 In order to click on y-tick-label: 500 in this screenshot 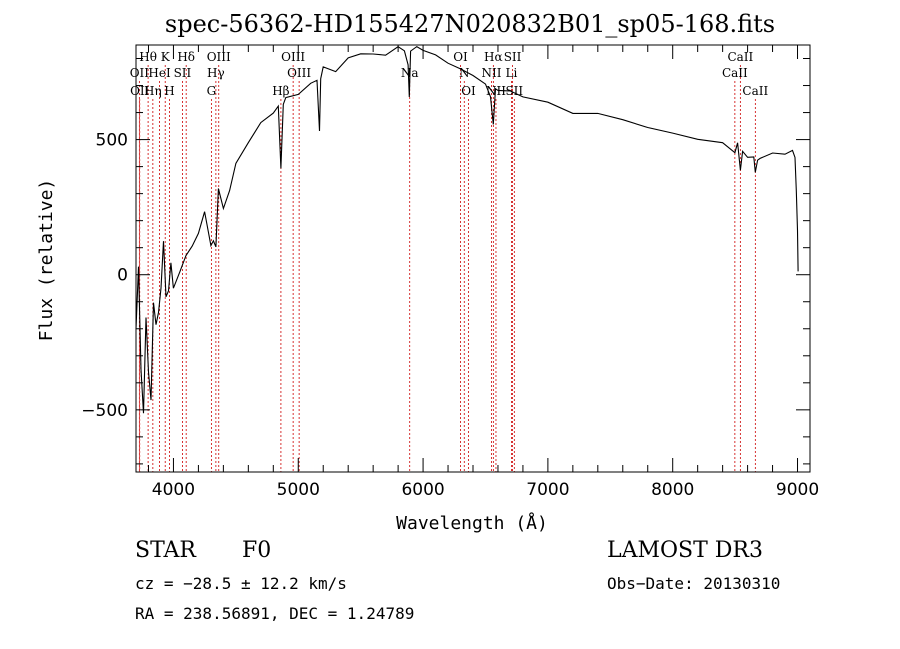, I will do `click(112, 141)`.